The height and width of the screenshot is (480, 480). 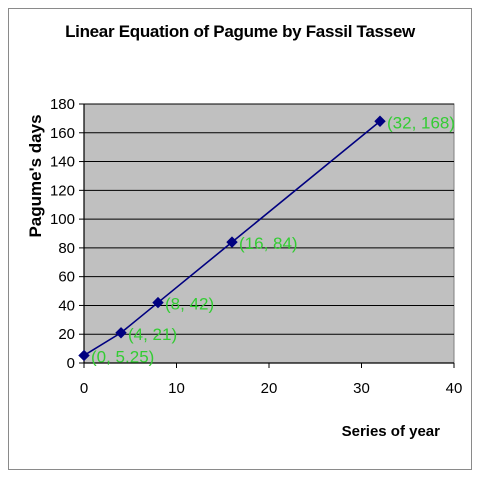 I want to click on y-tick-label: 100, so click(x=62, y=219).